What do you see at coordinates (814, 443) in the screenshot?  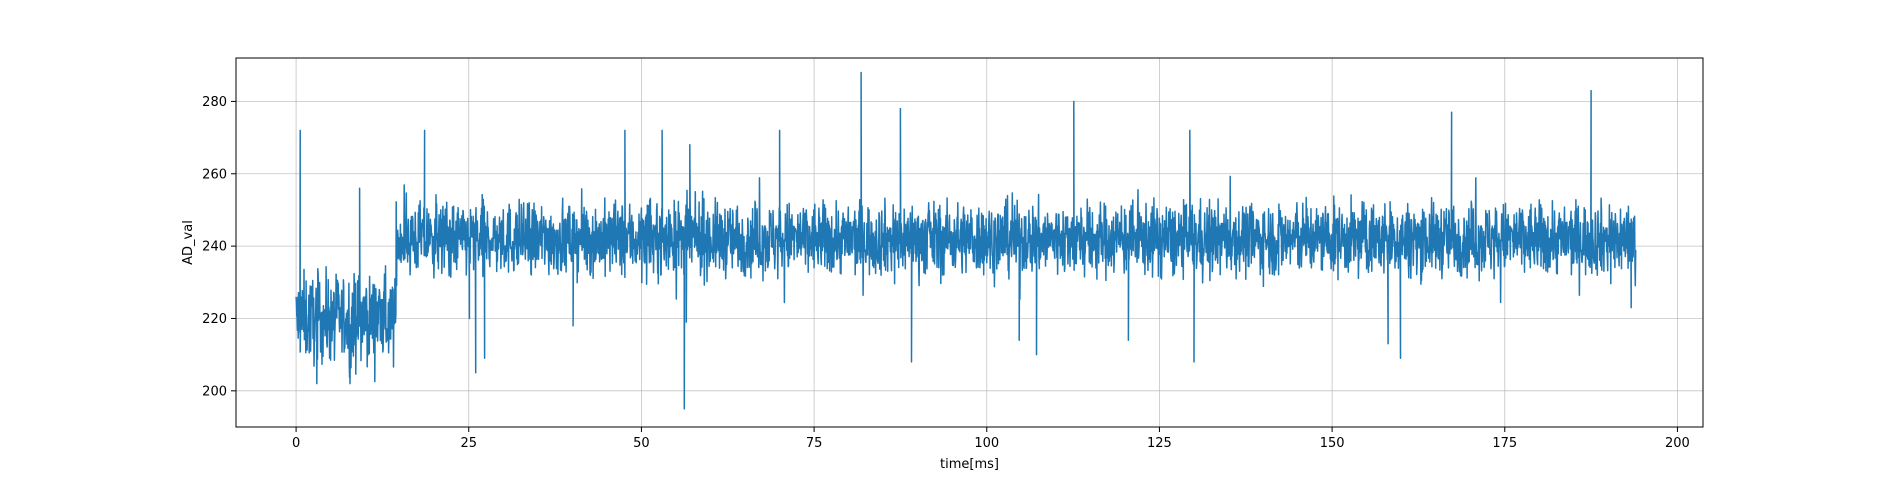 I see `x-tick-label: 75` at bounding box center [814, 443].